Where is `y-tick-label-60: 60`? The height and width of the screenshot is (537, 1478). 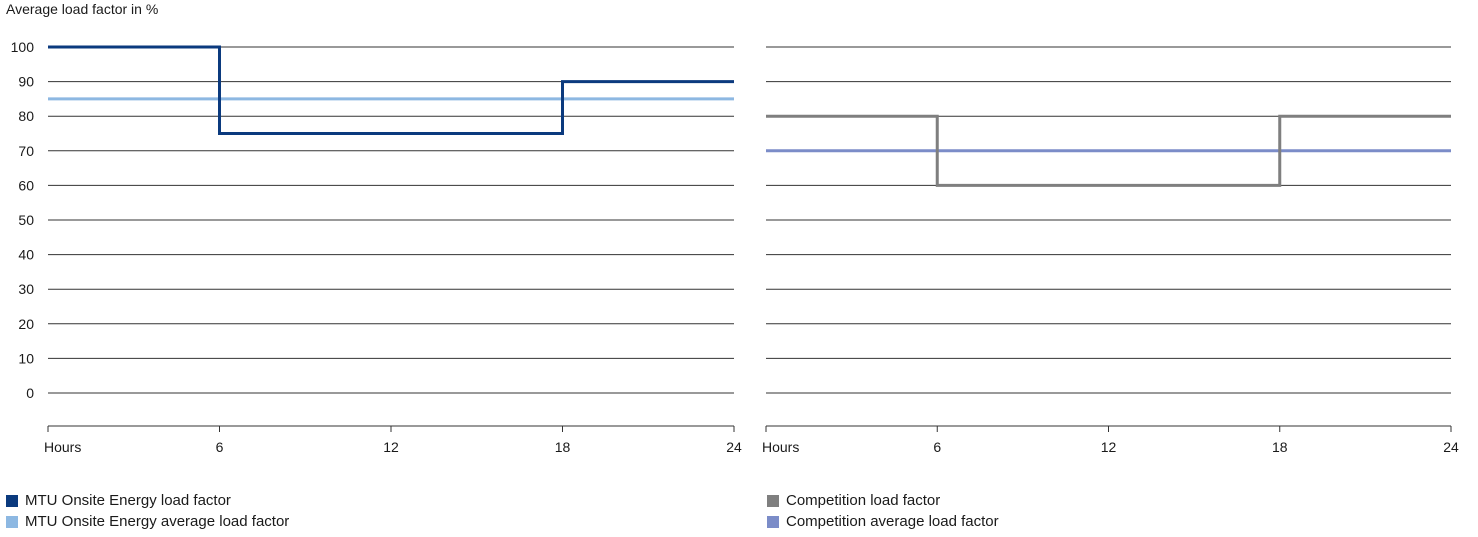
y-tick-label-60: 60 is located at coordinates (26, 185).